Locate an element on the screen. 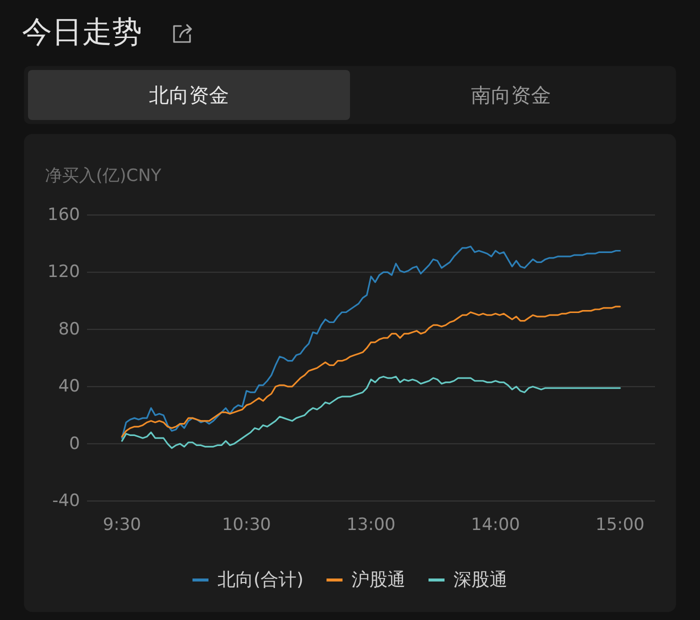  x-tick-label: 9:30 is located at coordinates (122, 525).